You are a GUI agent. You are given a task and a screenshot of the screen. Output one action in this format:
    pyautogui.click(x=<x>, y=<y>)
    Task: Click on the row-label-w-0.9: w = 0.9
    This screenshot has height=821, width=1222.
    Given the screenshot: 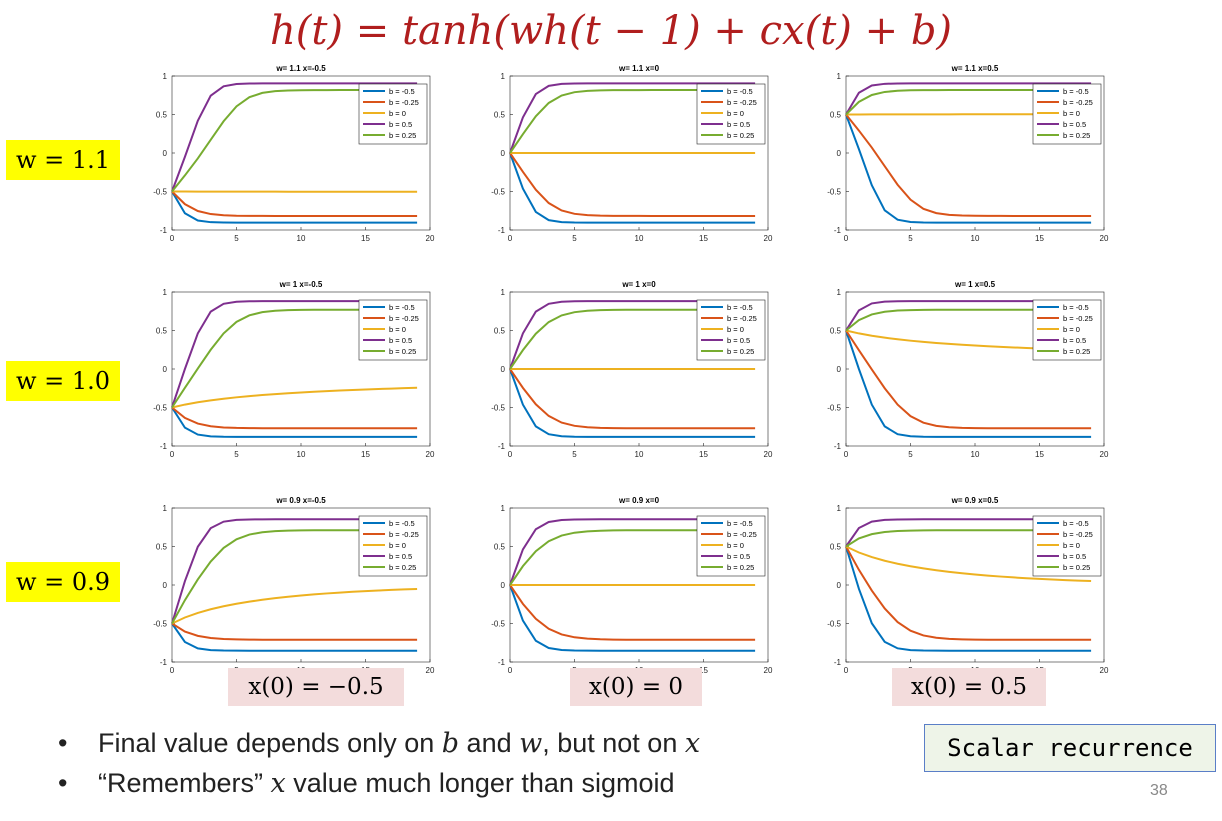 What is the action you would take?
    pyautogui.click(x=63, y=582)
    